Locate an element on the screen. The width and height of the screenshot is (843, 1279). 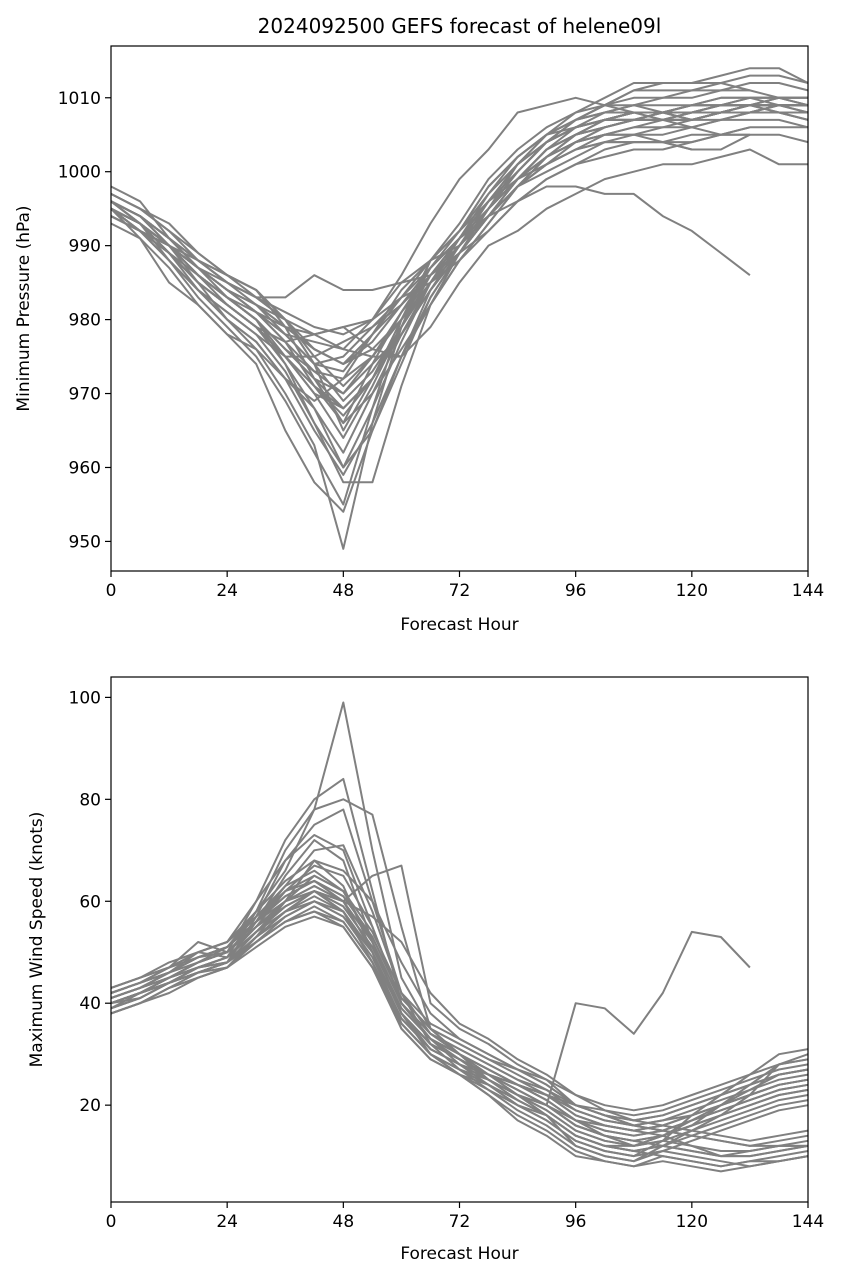
wind-x-tick-label: 144 is located at coordinates (808, 1222).